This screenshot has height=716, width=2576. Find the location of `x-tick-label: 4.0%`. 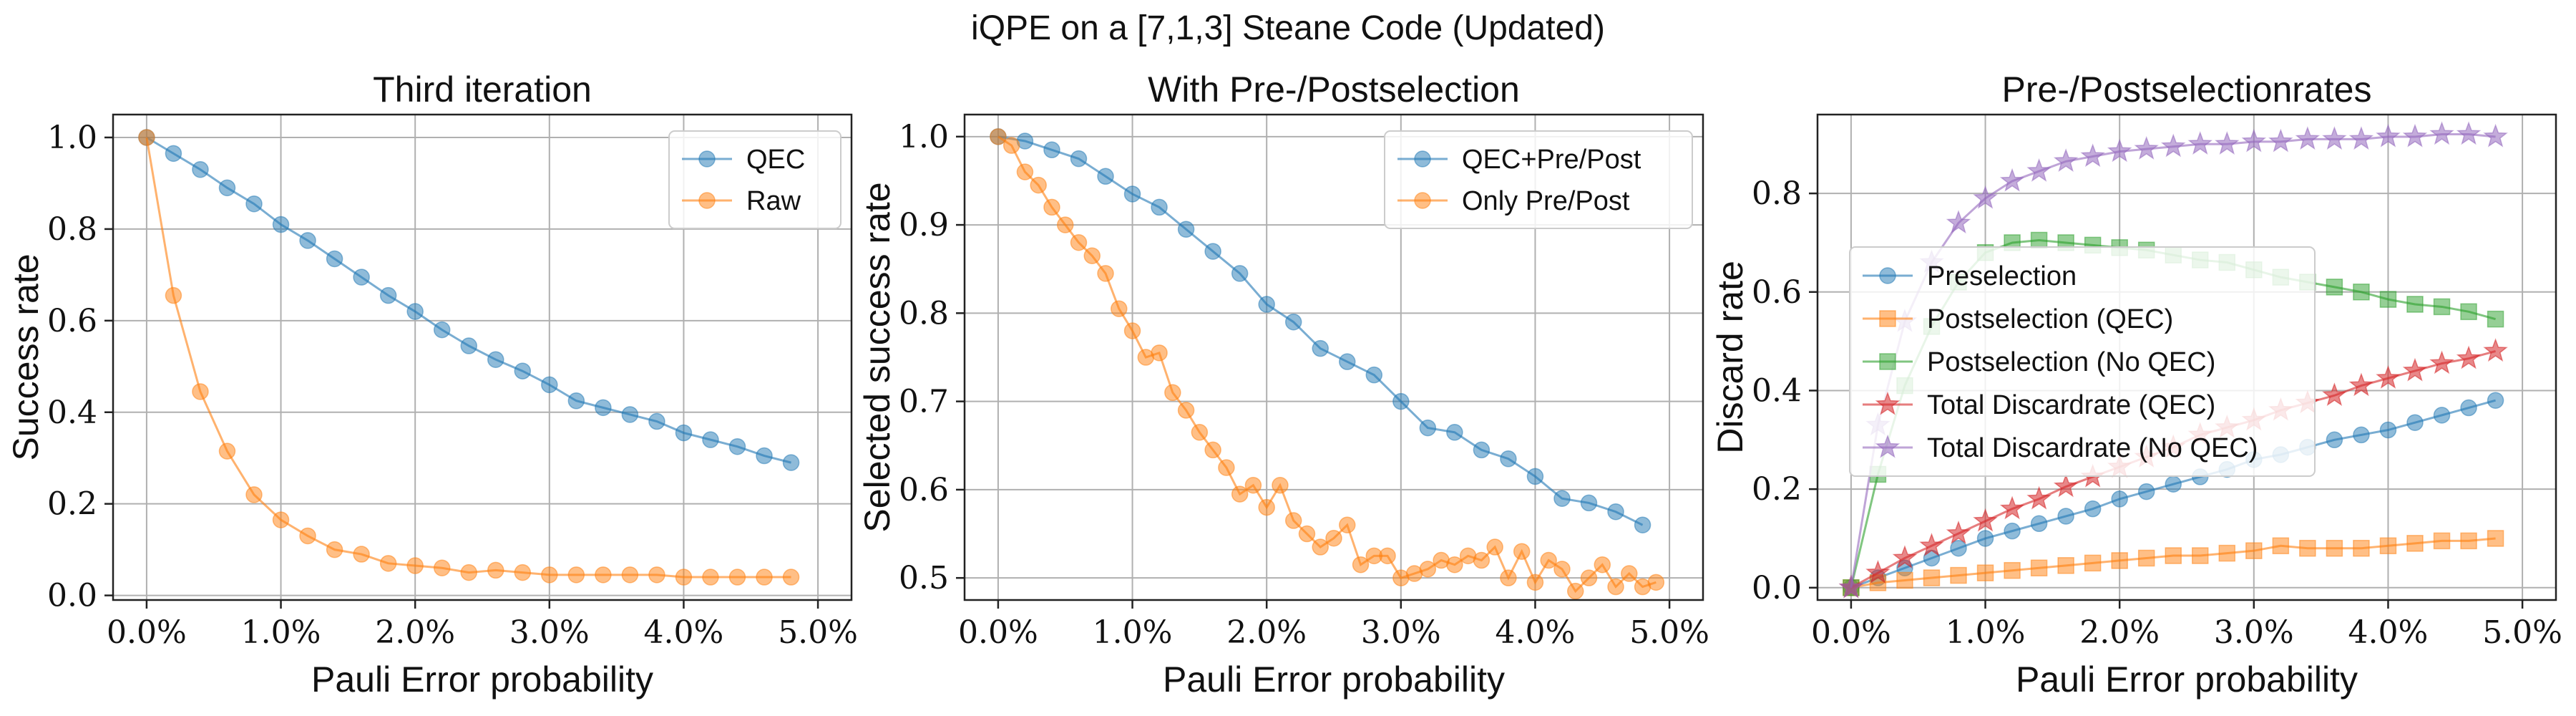

x-tick-label: 4.0% is located at coordinates (684, 632).